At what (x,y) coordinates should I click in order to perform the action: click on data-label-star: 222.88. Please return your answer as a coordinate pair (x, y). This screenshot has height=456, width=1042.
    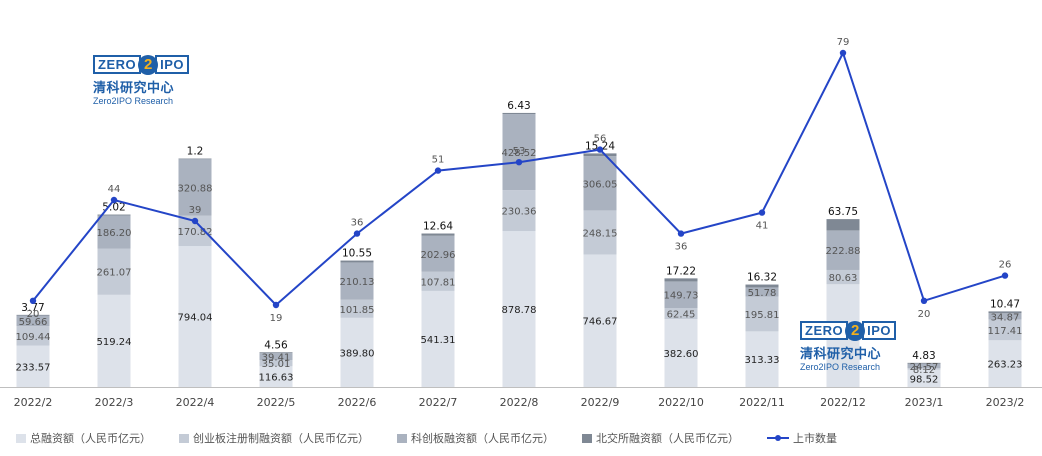
    Looking at the image, I should click on (843, 251).